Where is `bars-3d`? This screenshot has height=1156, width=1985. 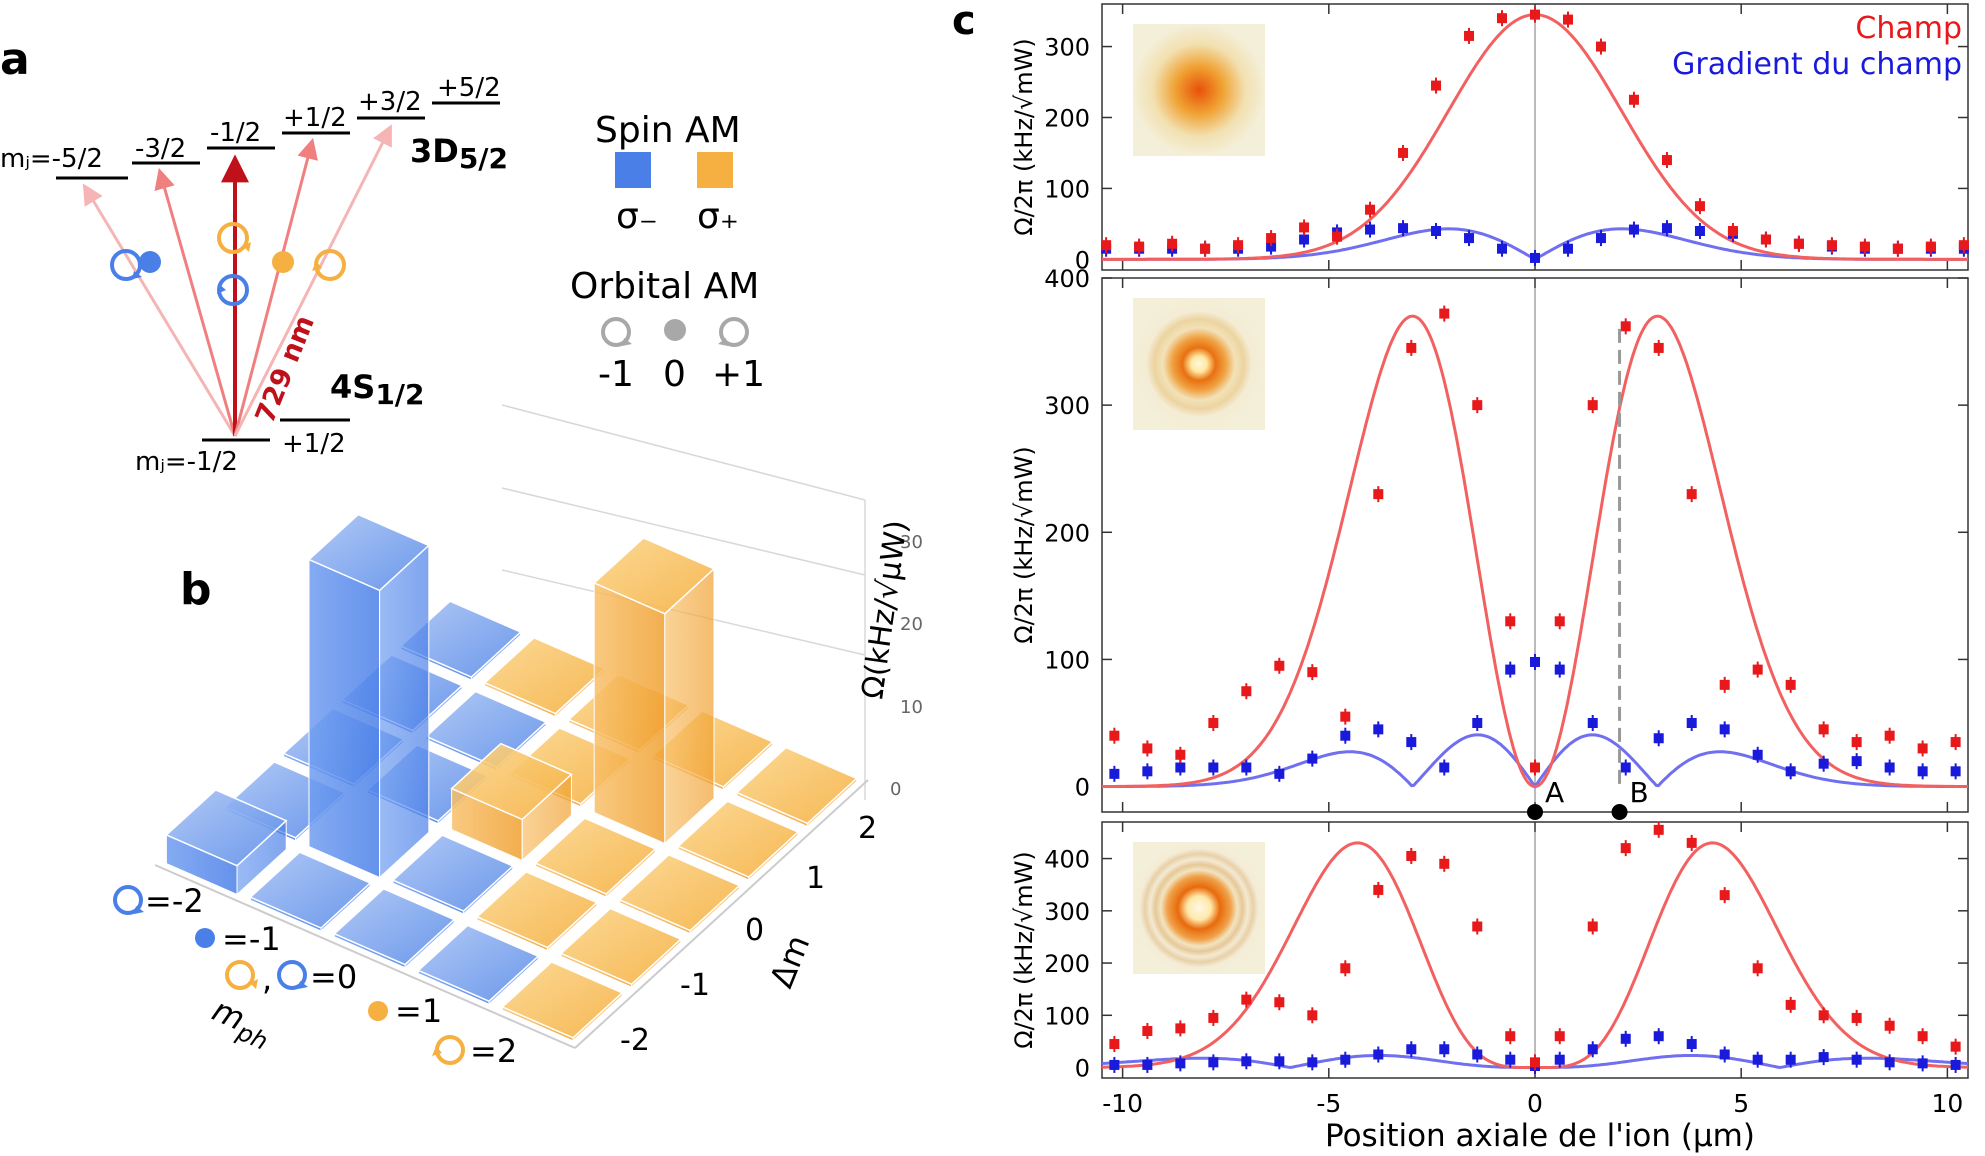
bars-3d is located at coordinates (440, 704).